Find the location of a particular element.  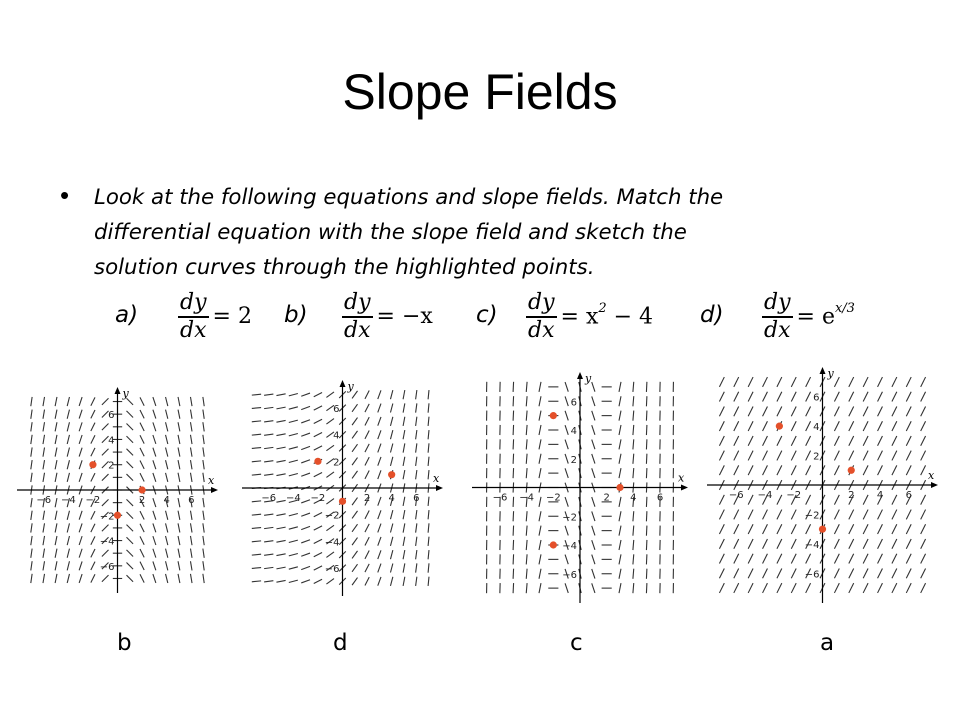

x-tick-label: −6 is located at coordinates (268, 498).